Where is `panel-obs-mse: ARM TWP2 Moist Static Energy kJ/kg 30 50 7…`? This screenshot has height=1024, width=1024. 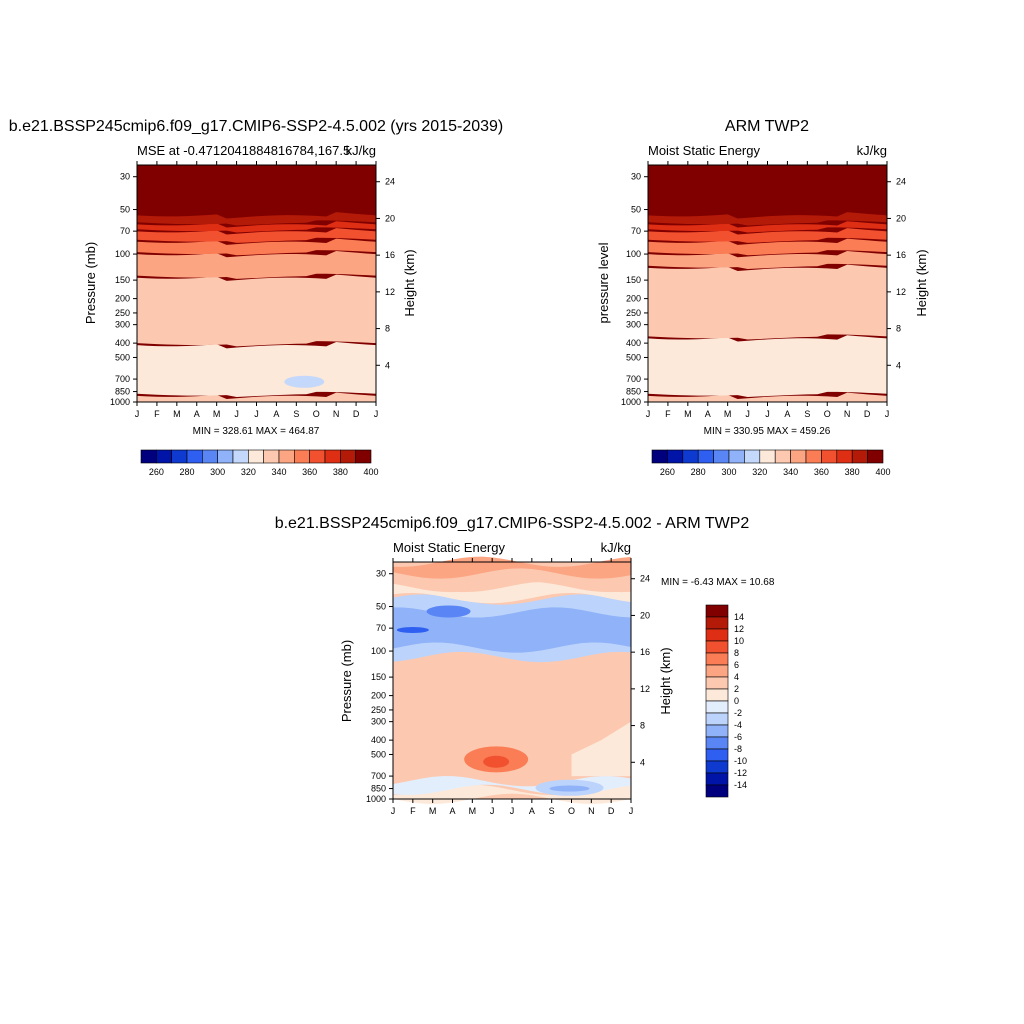
panel-obs-mse: ARM TWP2 Moist Static Energy kJ/kg 30 50 7… is located at coordinates (762, 297).